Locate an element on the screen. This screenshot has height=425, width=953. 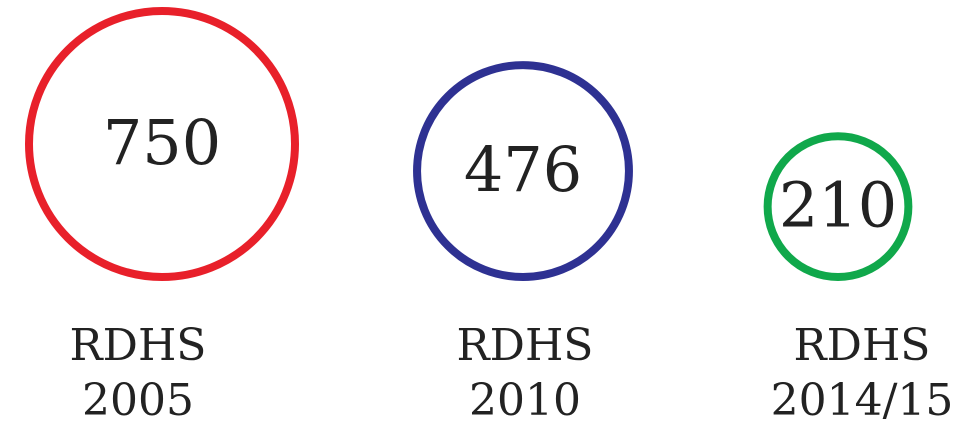
label-line: 2005 is located at coordinates (138, 400).